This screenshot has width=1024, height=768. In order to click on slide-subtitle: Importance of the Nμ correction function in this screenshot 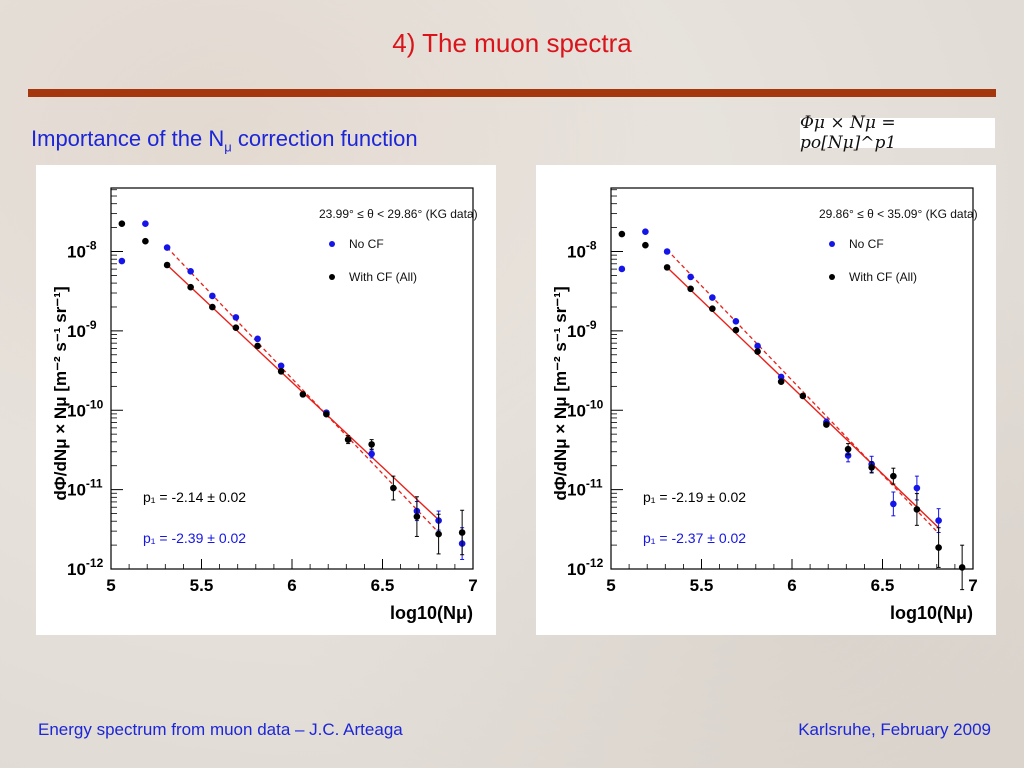, I will do `click(224, 140)`.